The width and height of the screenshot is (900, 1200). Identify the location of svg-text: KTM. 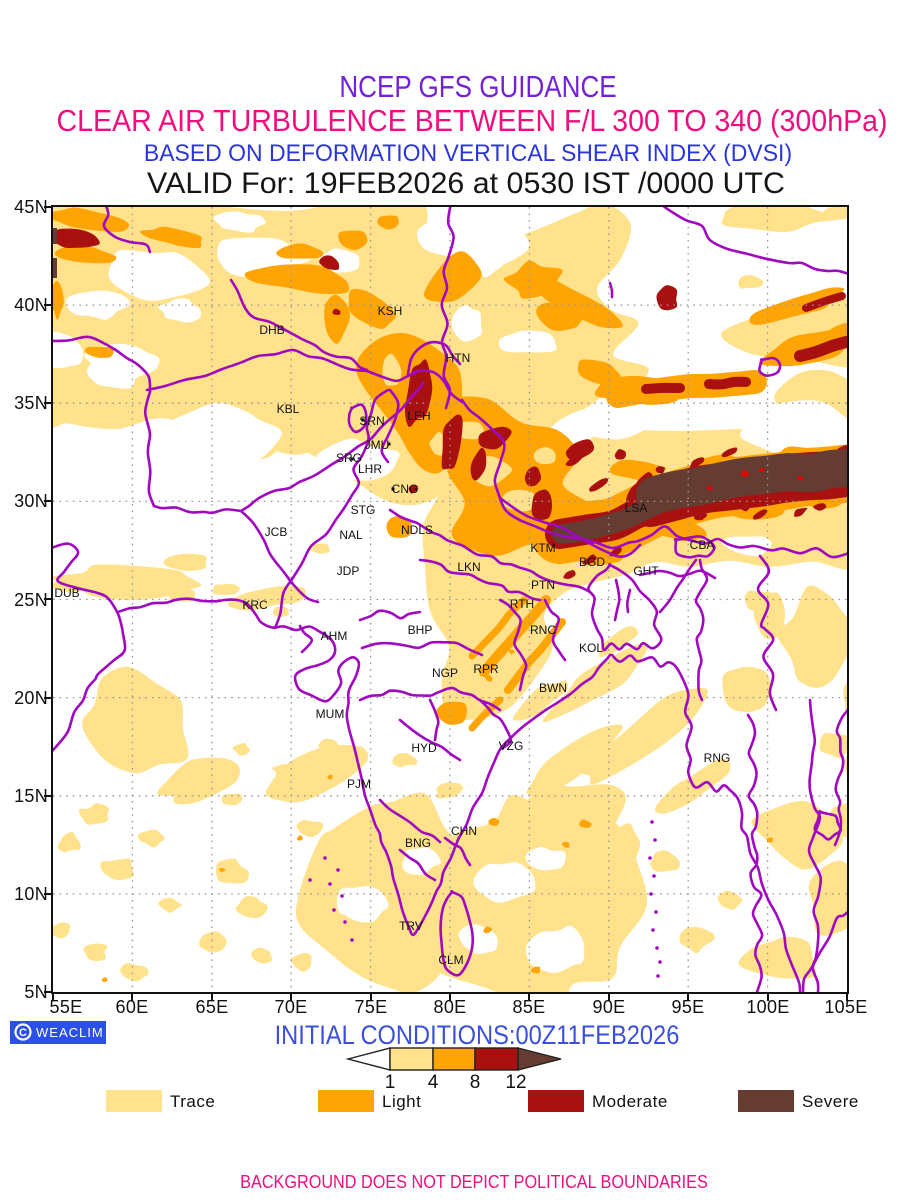
(542, 548).